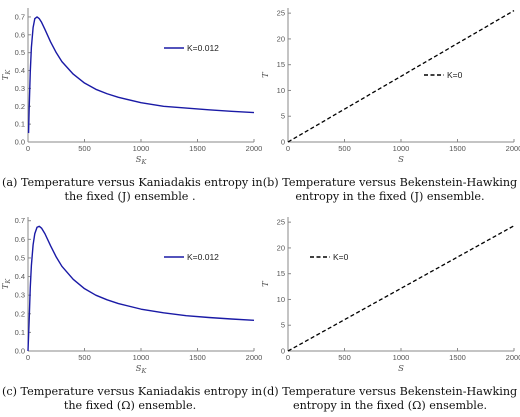 Image resolution: width=520 pixels, height=417 pixels. Describe the element at coordinates (130, 405) in the screenshot. I see `caption-c-line2: the fixed (Ω) ensemble.` at that location.